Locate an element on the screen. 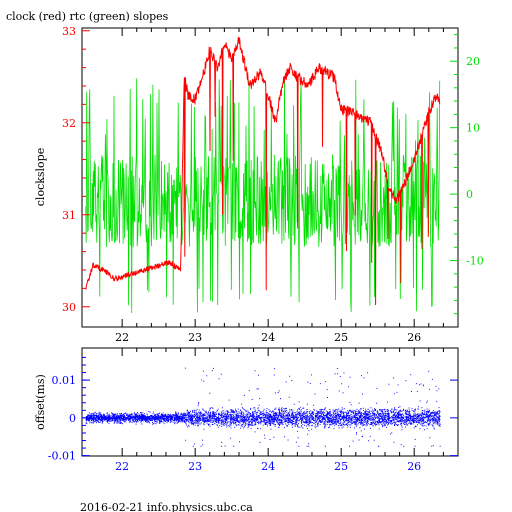 This screenshot has width=512, height=512. offset-y-tick-label: 0.01 is located at coordinates (64, 380).